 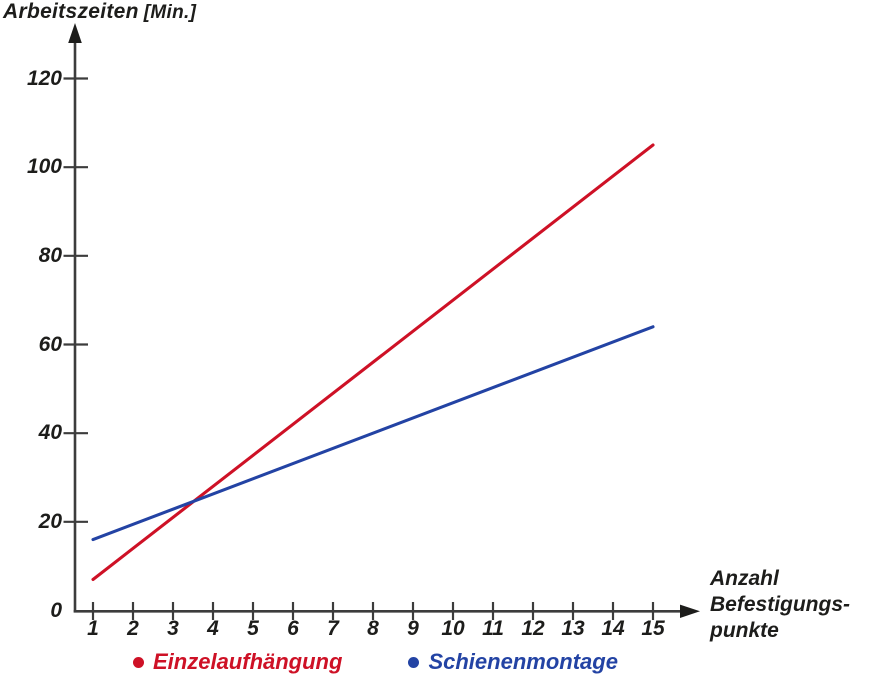 What do you see at coordinates (93, 628) in the screenshot?
I see `x-tick-label: 1` at bounding box center [93, 628].